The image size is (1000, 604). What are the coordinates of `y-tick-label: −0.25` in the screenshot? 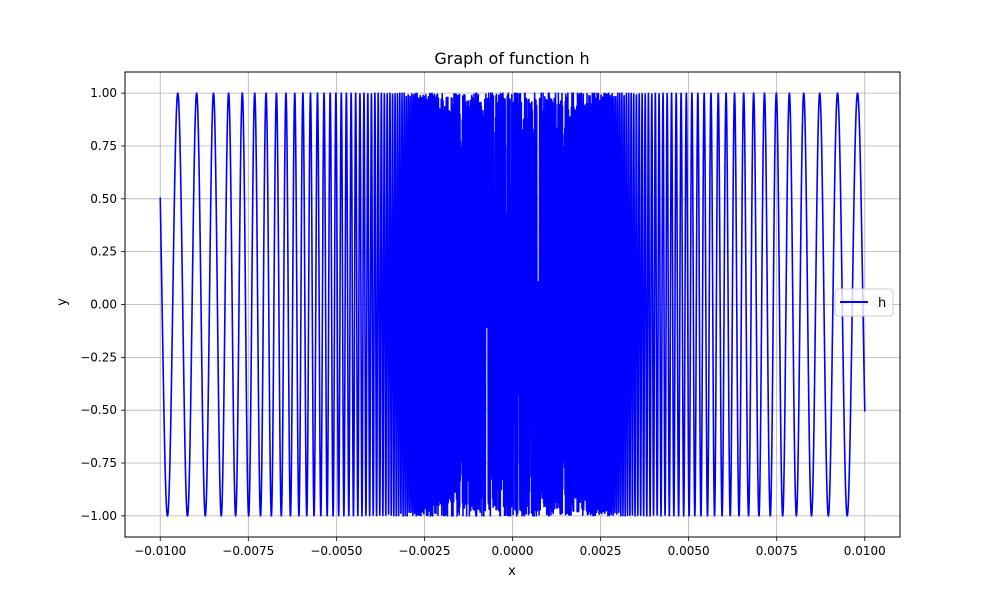 It's located at (98, 357).